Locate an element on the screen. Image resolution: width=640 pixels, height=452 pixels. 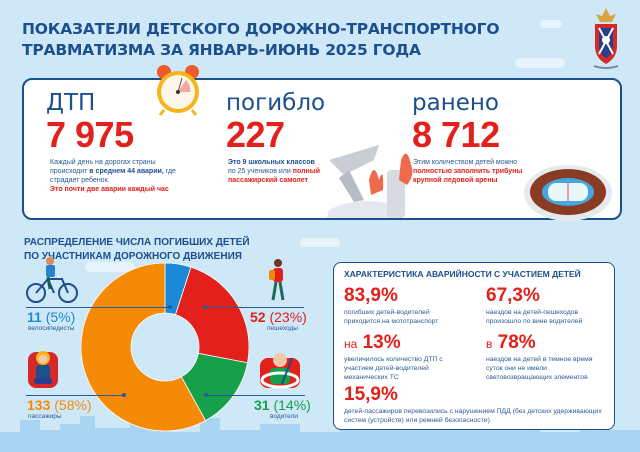
ice-arena-icon is located at coordinates (568, 193).